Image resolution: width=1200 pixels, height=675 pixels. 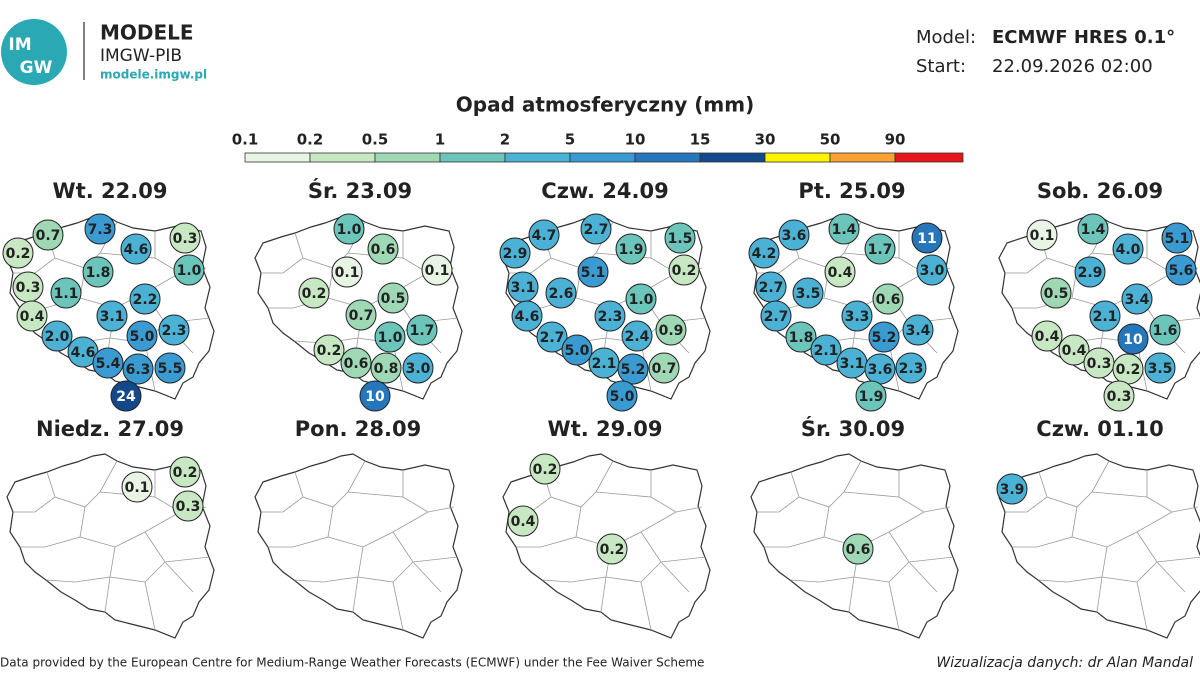 What do you see at coordinates (826, 351) in the screenshot?
I see `precip-label: 2.1` at bounding box center [826, 351].